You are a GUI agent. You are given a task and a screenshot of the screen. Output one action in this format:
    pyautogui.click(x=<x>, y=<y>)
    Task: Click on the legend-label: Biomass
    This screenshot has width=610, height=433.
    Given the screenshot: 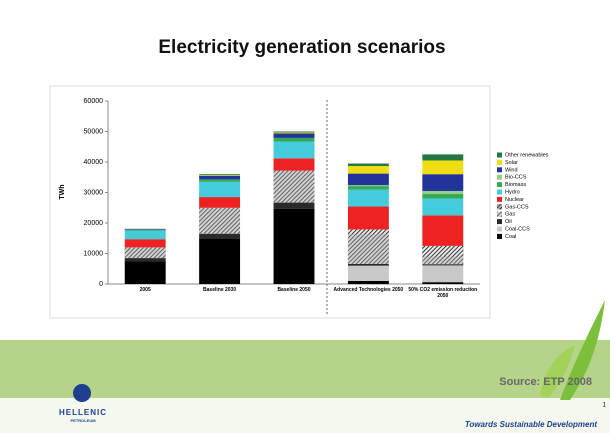 What is the action you would take?
    pyautogui.click(x=515, y=185)
    